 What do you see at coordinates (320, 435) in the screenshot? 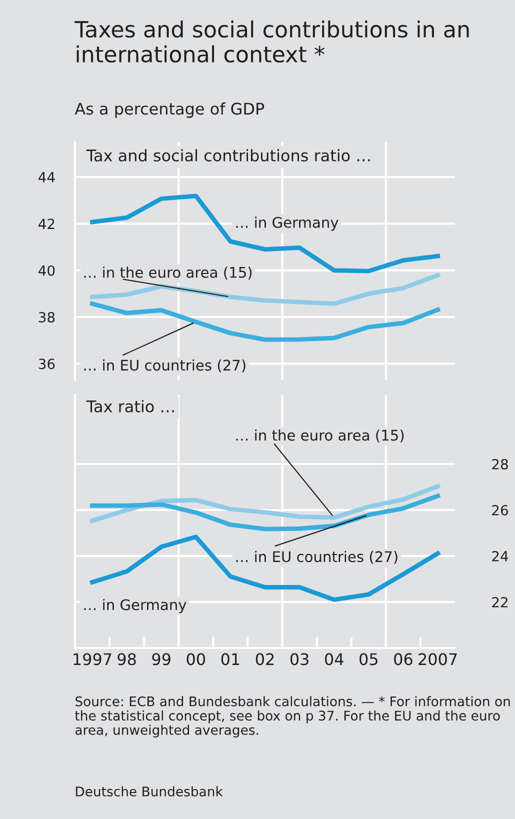
I see `text: … in the euro area (15)` at bounding box center [320, 435].